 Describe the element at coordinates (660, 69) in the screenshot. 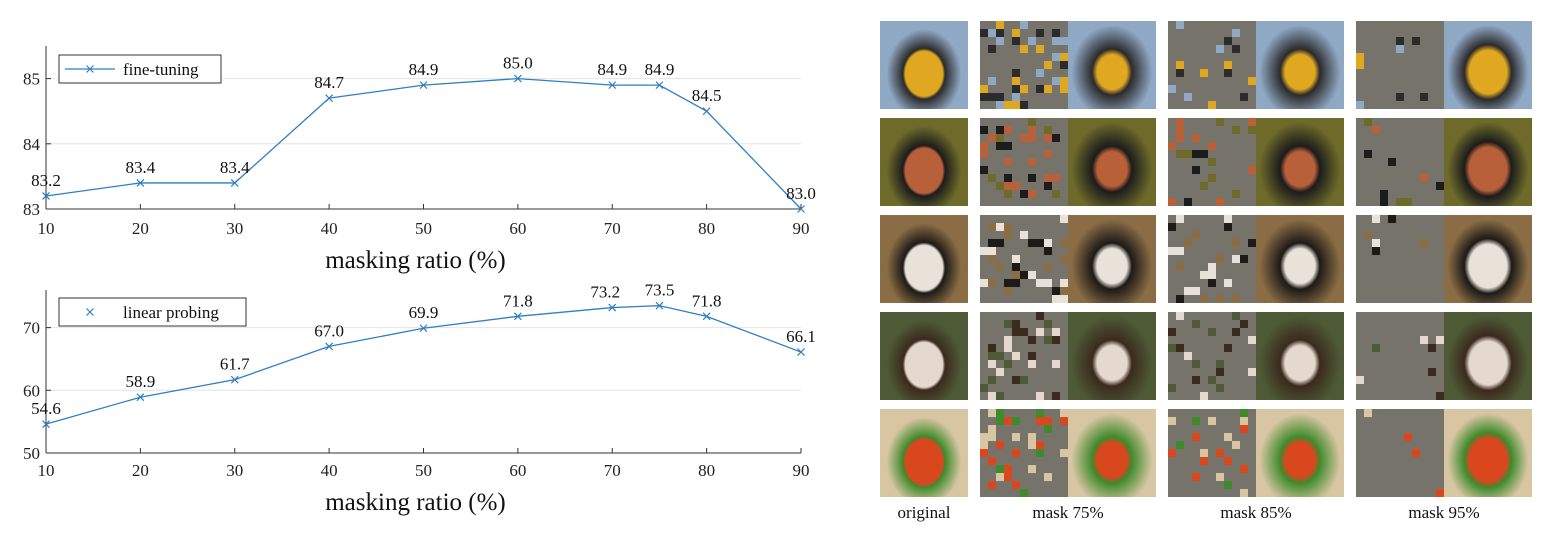

I see `data-label: 84.9` at that location.